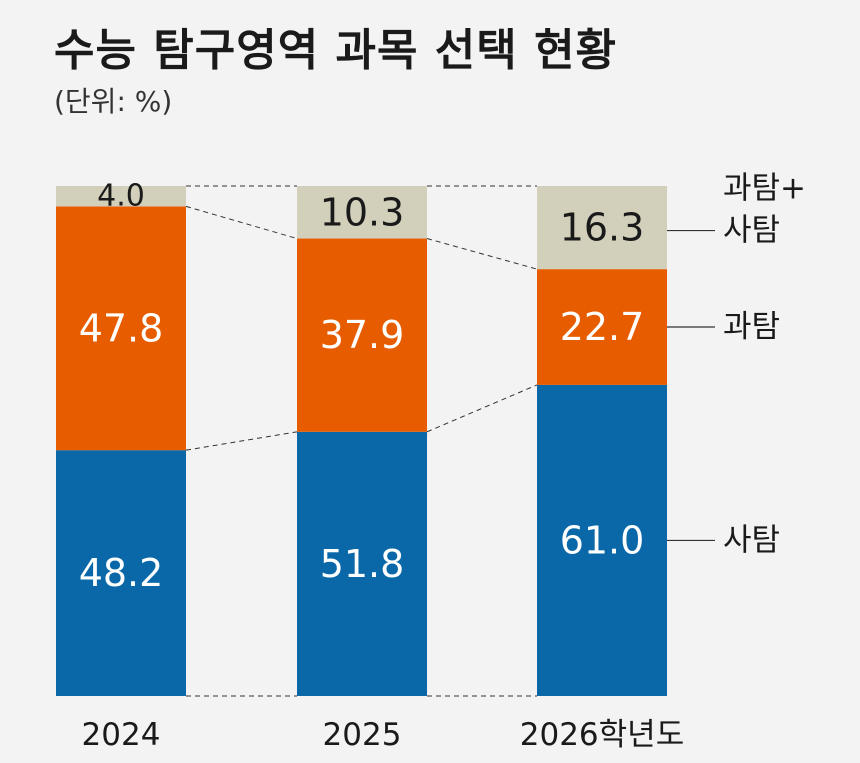 The width and height of the screenshot is (860, 763). Describe the element at coordinates (113, 101) in the screenshot. I see `unit-label: (단위: %)` at that location.